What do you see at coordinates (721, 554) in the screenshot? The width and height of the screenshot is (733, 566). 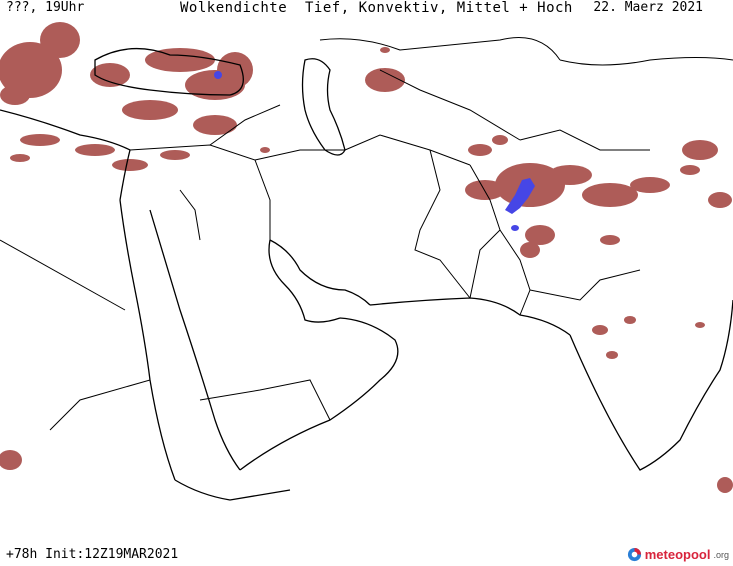 I see `logo-tld: .org` at bounding box center [721, 554].